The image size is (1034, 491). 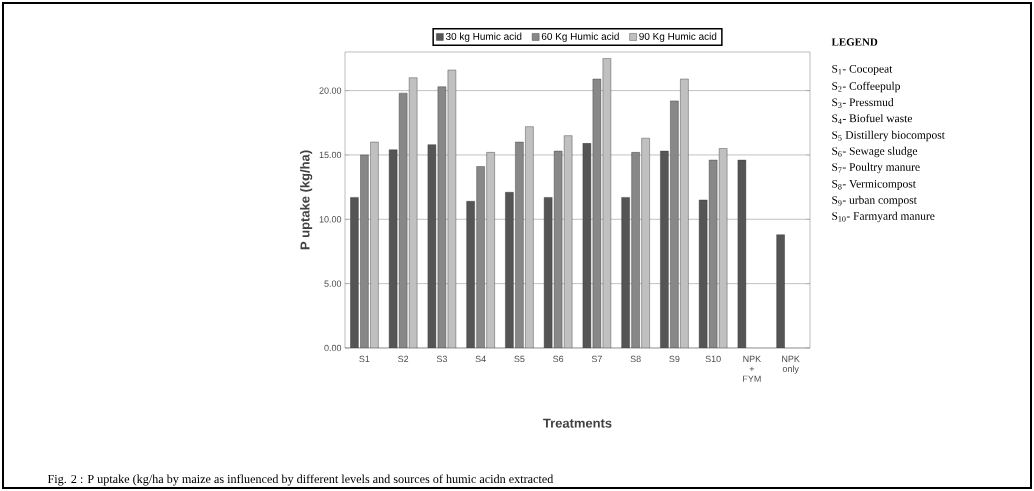 I want to click on text: LEGEND, so click(x=854, y=42).